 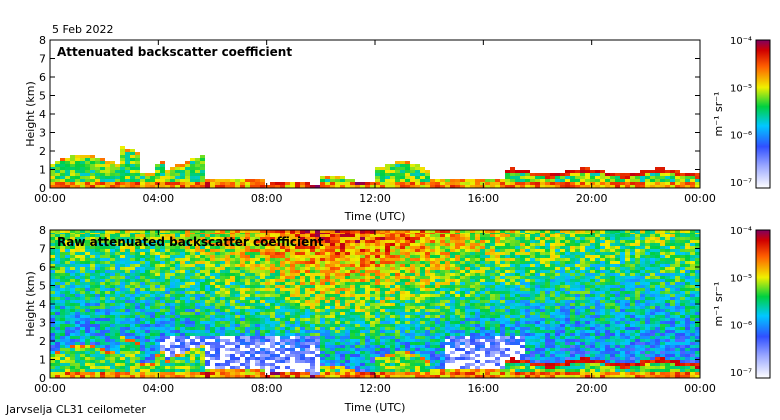 I want to click on footer-label: Jarvselja CL31 ceilometer, so click(x=75, y=409).